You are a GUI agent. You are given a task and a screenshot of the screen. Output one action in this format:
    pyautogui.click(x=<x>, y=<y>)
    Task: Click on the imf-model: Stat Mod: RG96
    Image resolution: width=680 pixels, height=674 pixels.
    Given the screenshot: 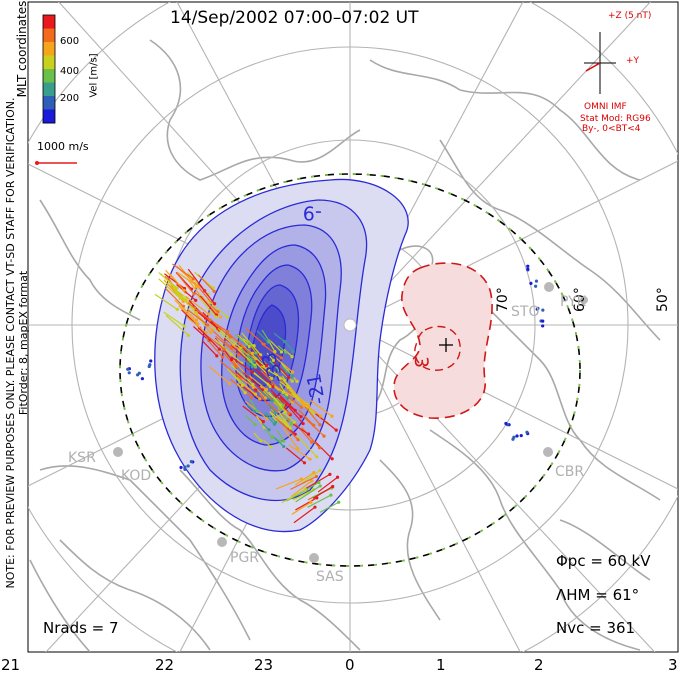 What is the action you would take?
    pyautogui.click(x=615, y=119)
    